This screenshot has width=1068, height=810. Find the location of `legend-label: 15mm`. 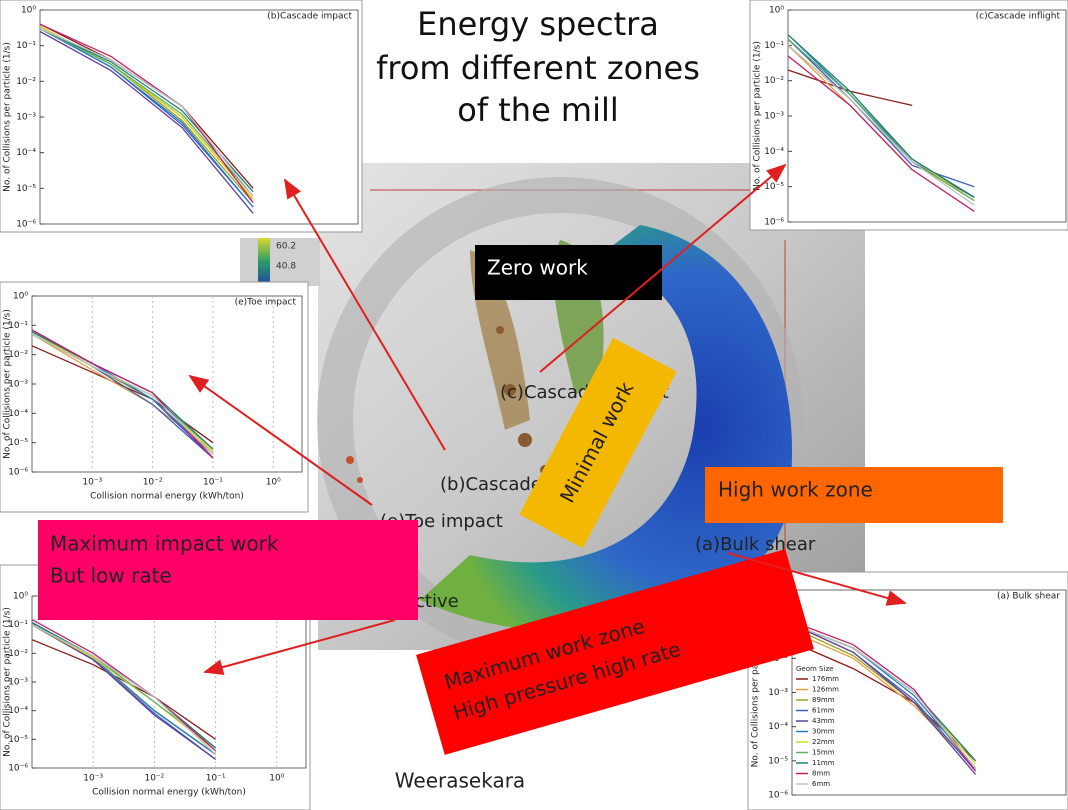

legend-label: 15mm is located at coordinates (823, 753).